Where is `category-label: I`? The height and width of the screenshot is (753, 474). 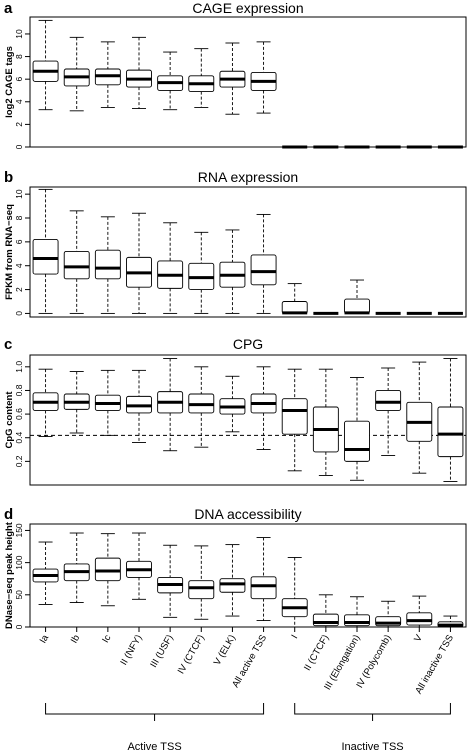 category-label: I is located at coordinates (294, 637).